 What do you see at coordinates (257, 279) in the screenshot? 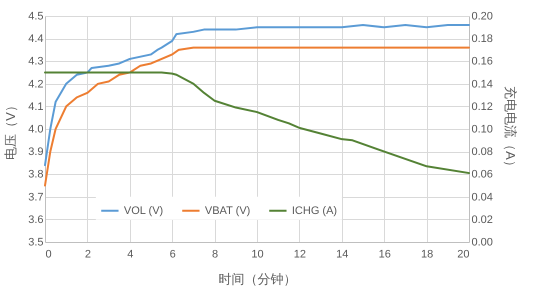
I see `x-axis-title: 时间（分钟）` at bounding box center [257, 279].